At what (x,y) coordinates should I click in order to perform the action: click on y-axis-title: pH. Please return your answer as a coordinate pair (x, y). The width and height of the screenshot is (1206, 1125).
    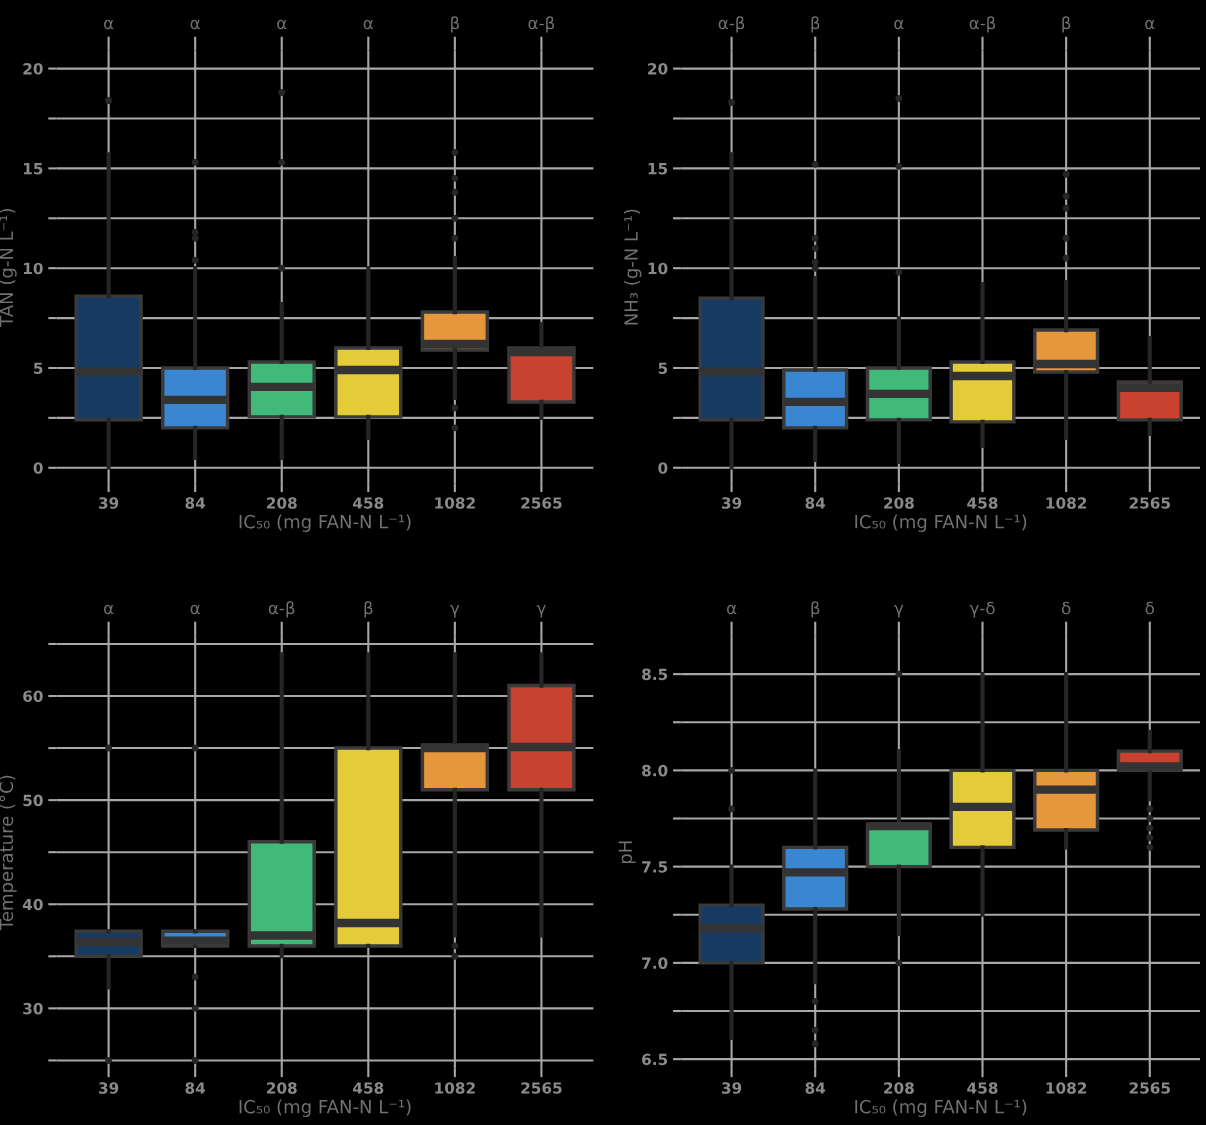
    Looking at the image, I should click on (627, 852).